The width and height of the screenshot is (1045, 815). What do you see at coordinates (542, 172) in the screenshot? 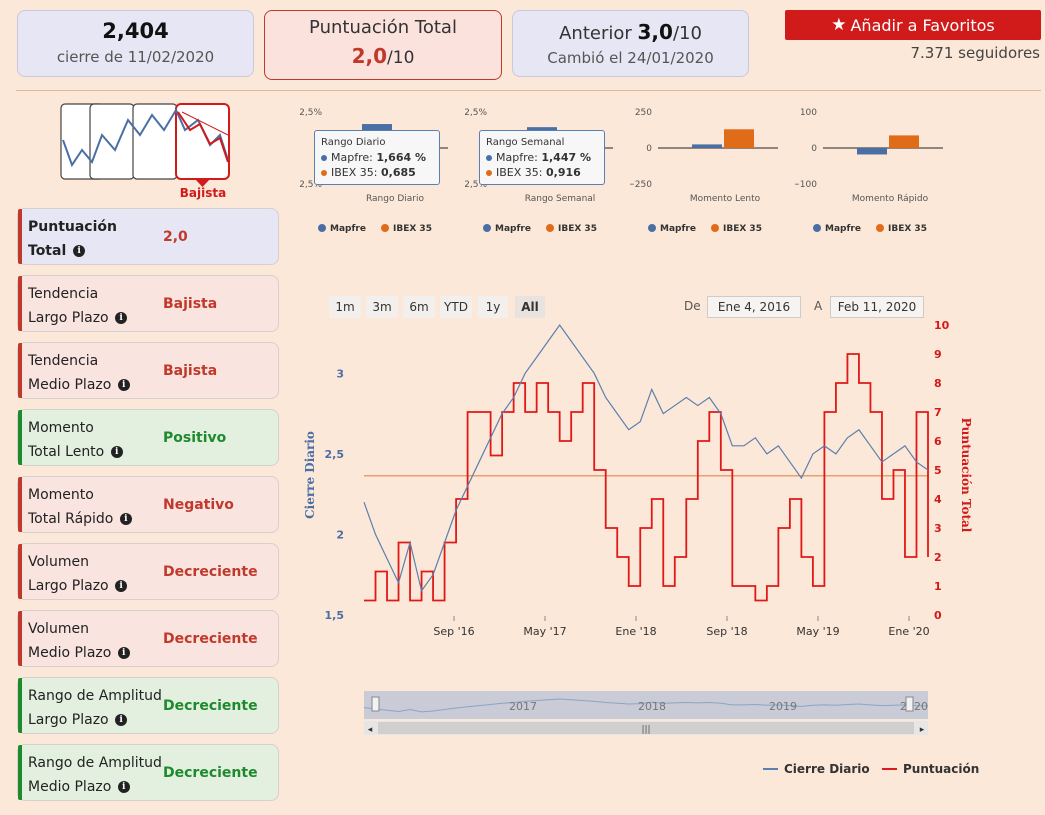
I see `tooltip-row-ibex: IBEX 35: 0,916` at bounding box center [542, 172].